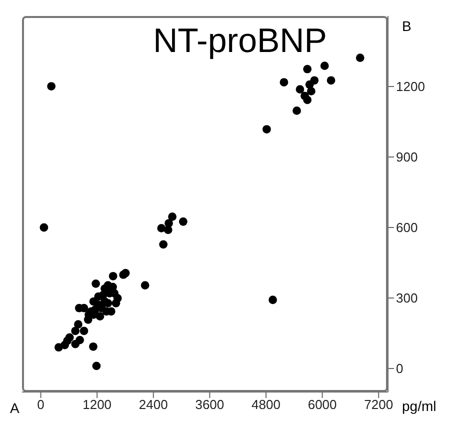 The image size is (458, 435). Describe the element at coordinates (379, 404) in the screenshot. I see `x-tick-label: 7200` at that location.